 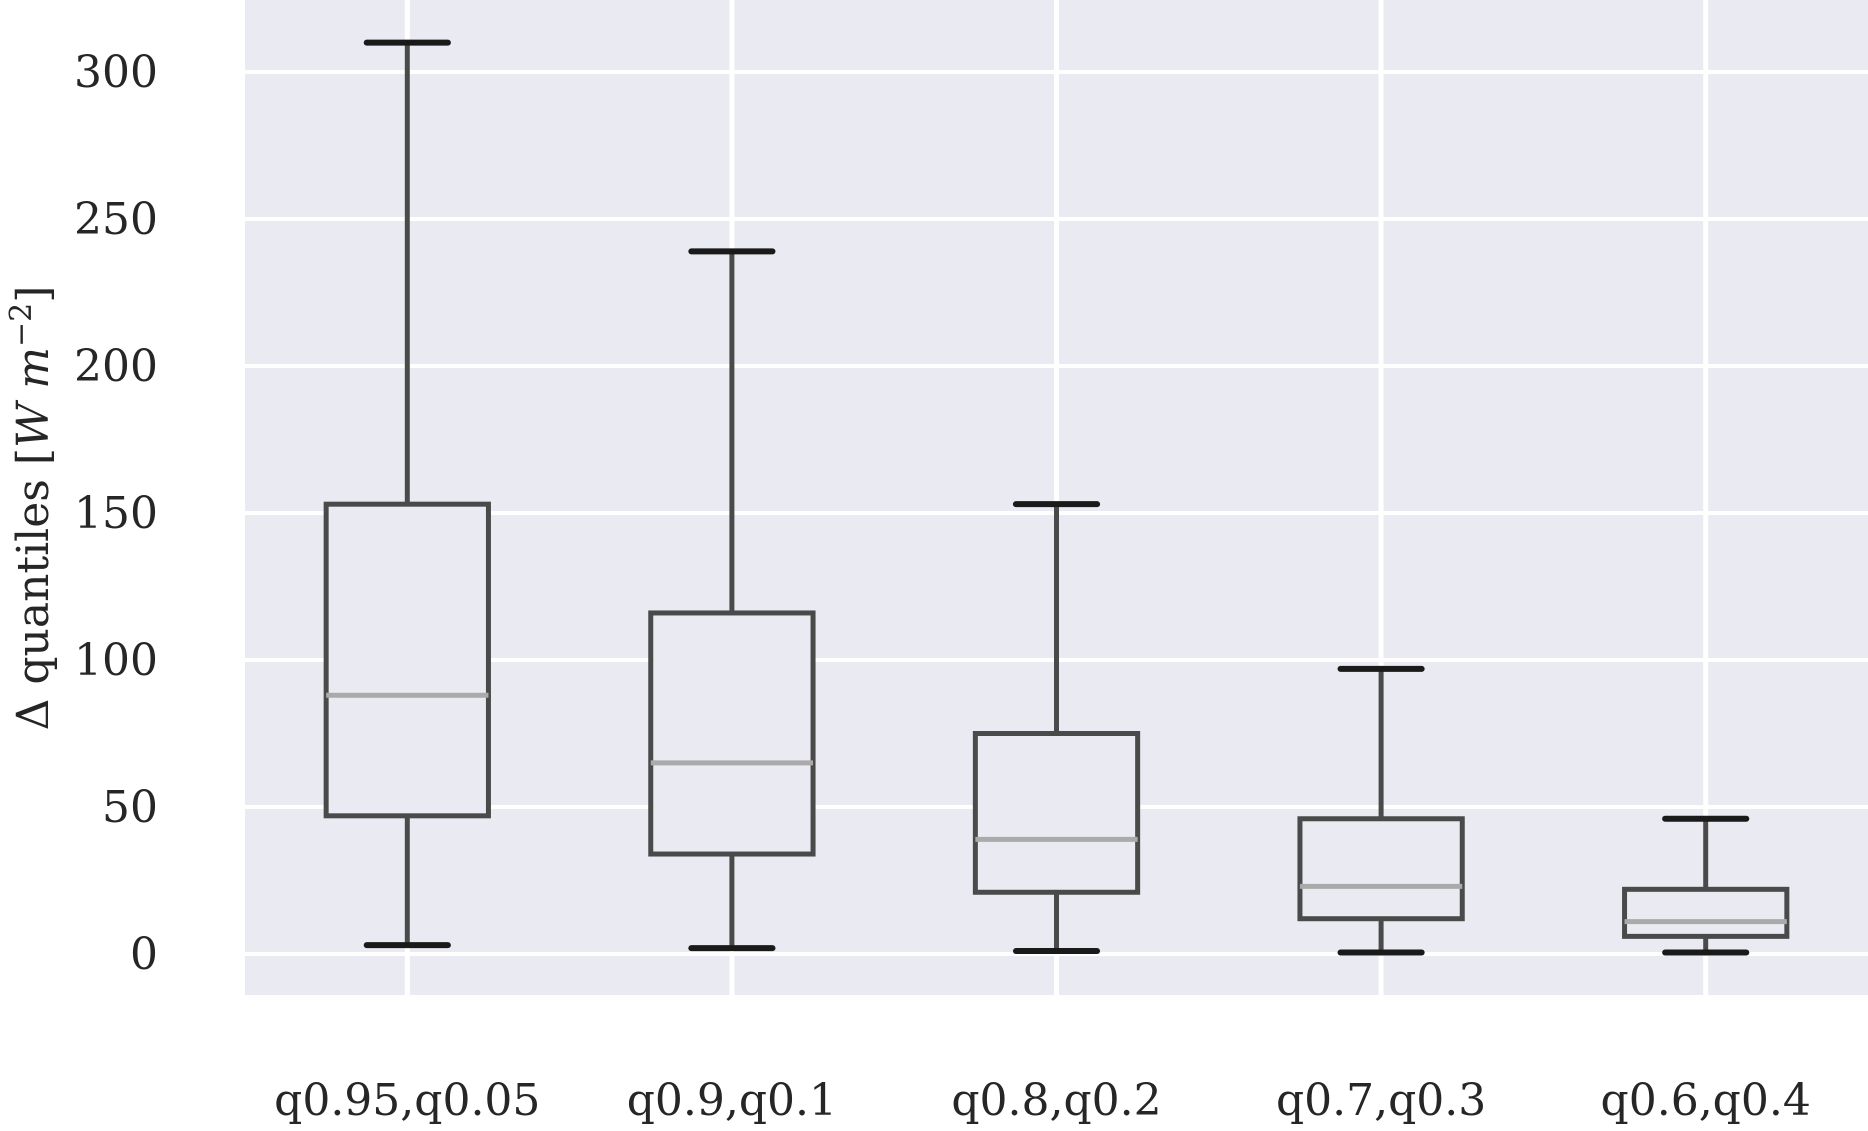 I want to click on y-tick-label: 100, so click(x=116, y=660).